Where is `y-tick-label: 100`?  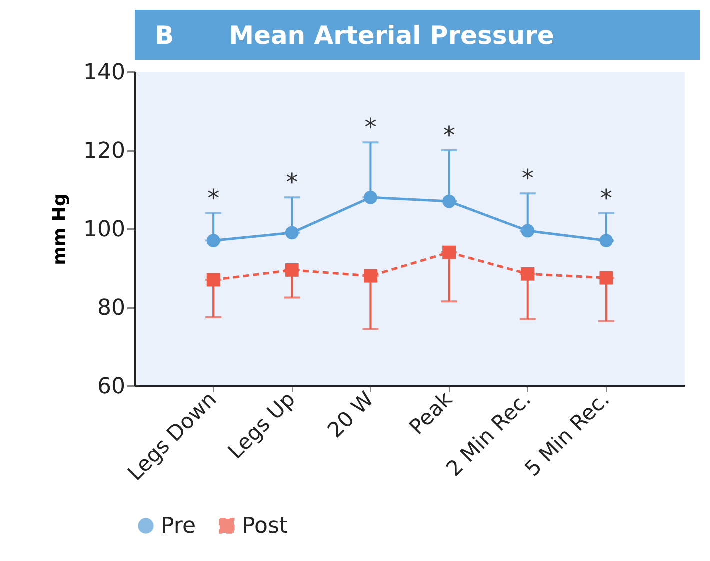
y-tick-label: 100 is located at coordinates (105, 230).